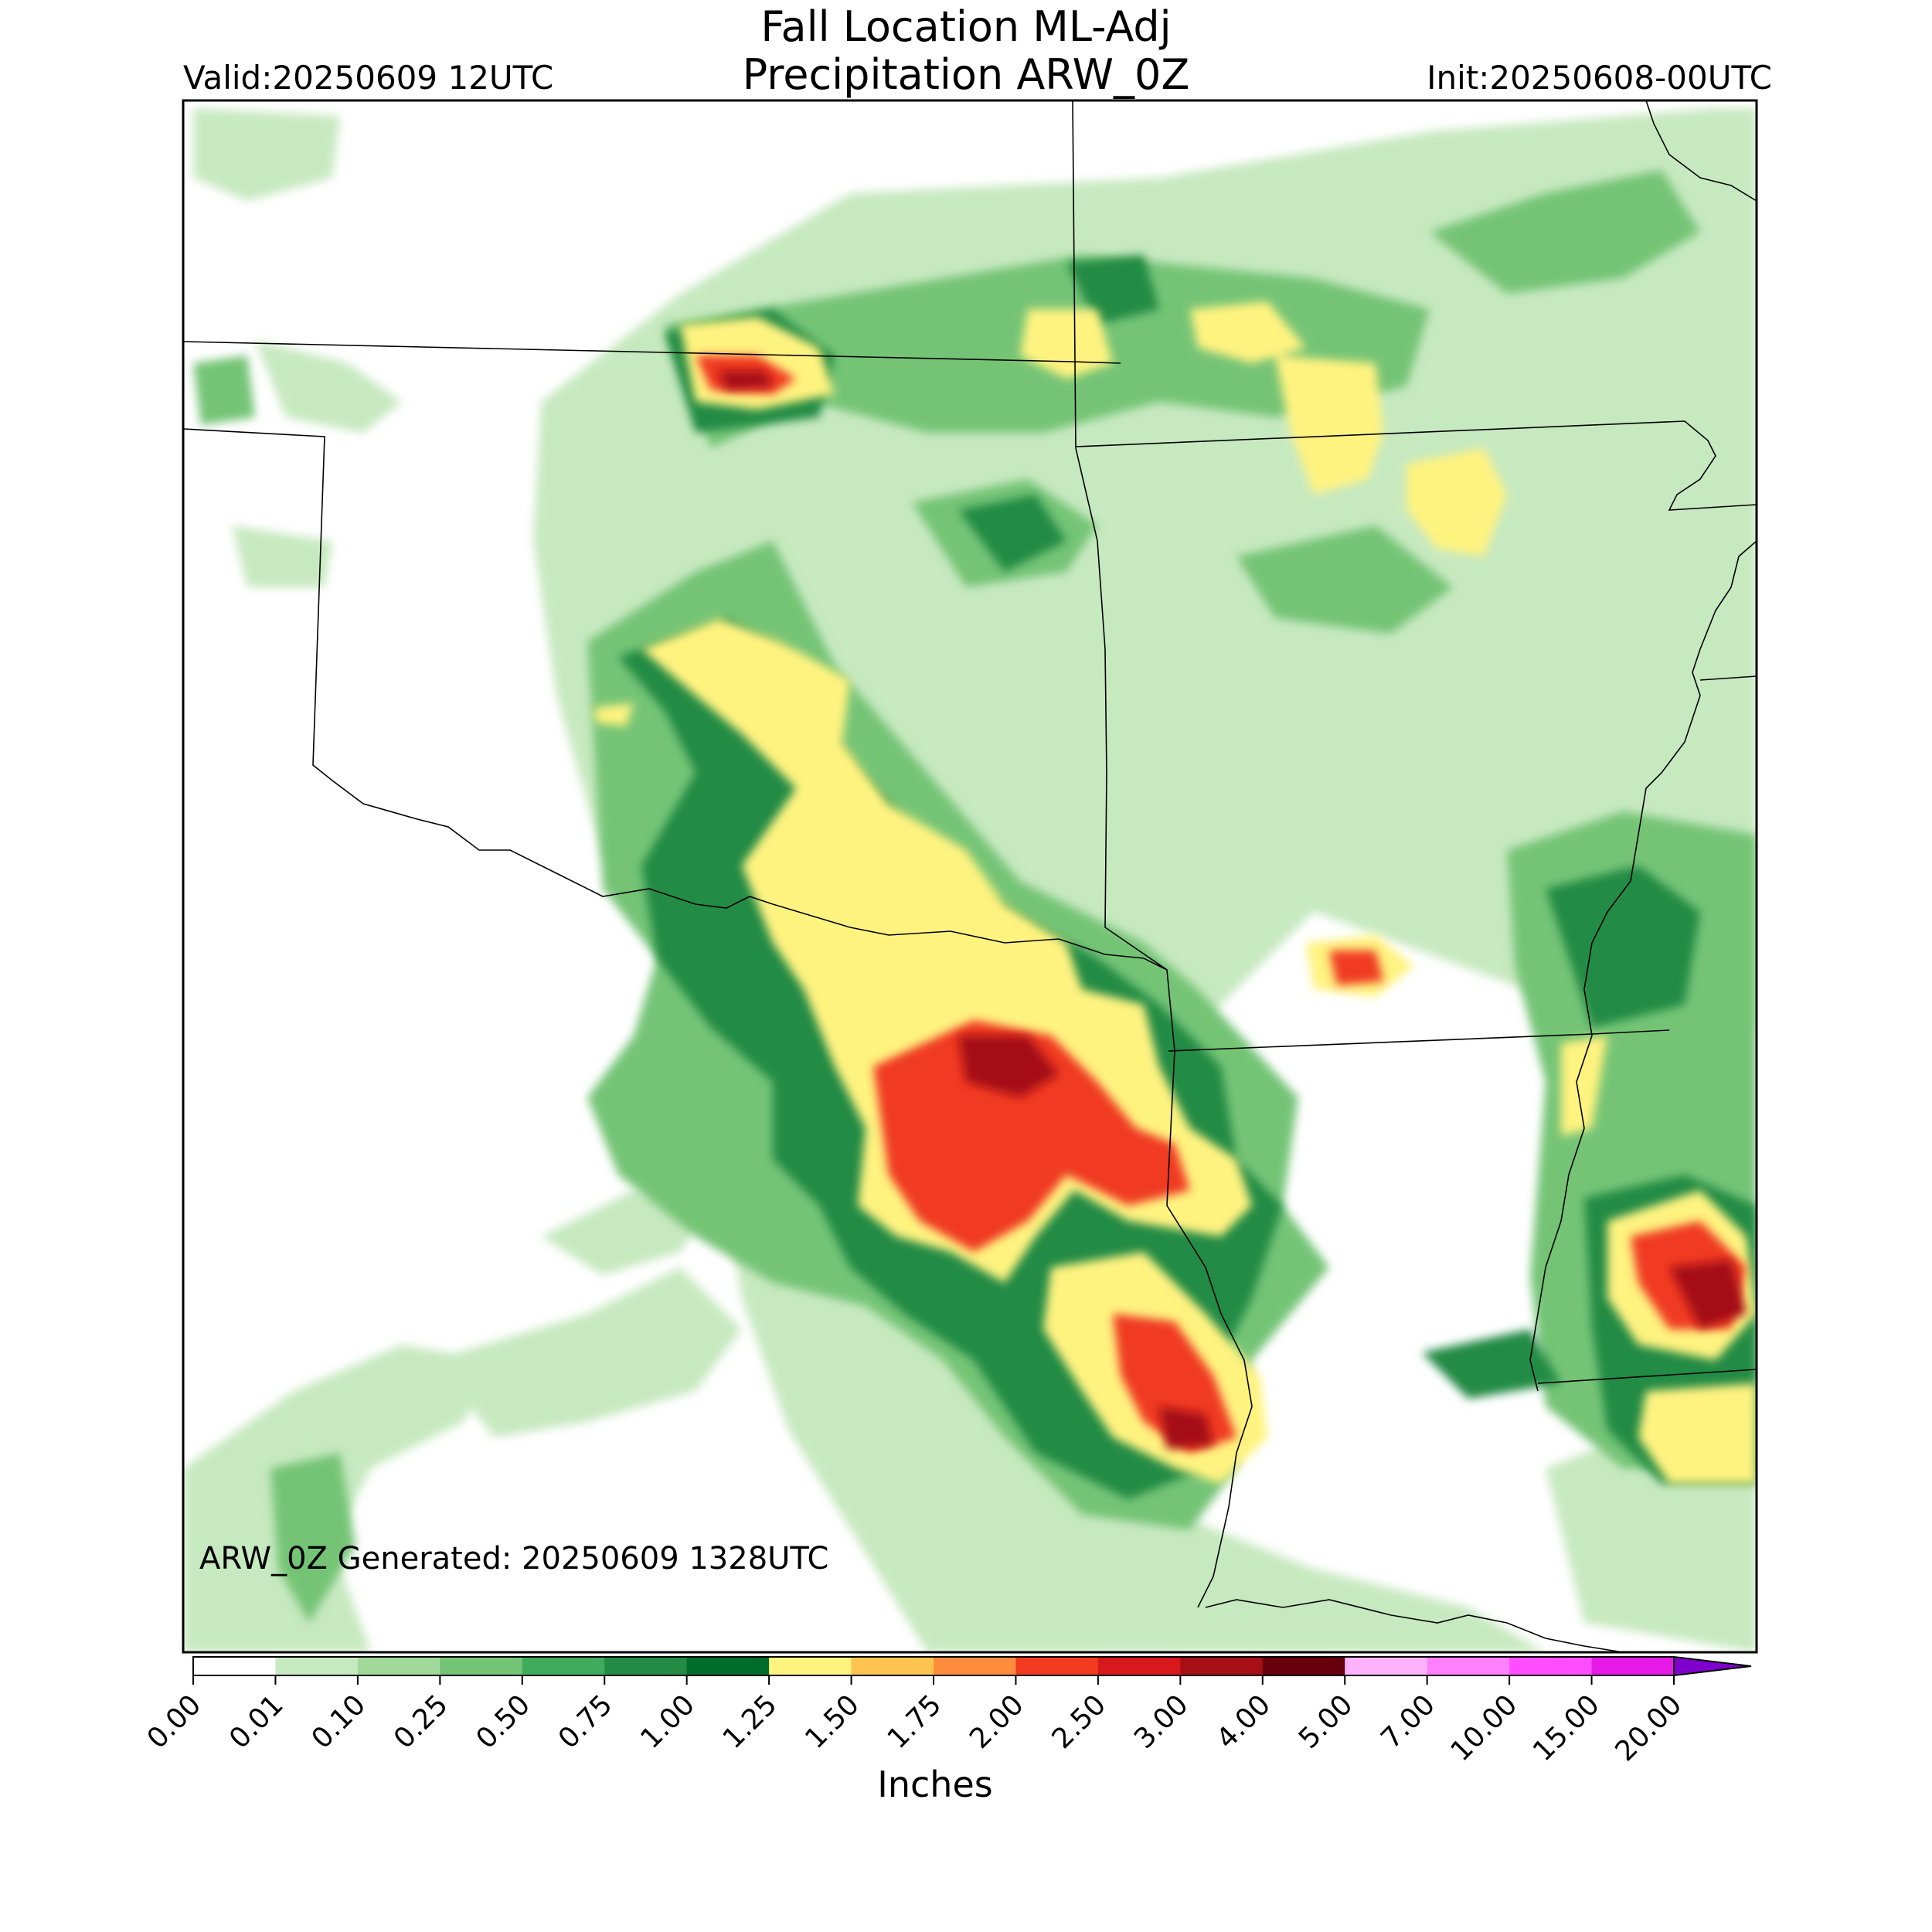 Image resolution: width=1932 pixels, height=1932 pixels. Describe the element at coordinates (503, 1722) in the screenshot. I see `colorbar-tick-label: 0.50` at that location.